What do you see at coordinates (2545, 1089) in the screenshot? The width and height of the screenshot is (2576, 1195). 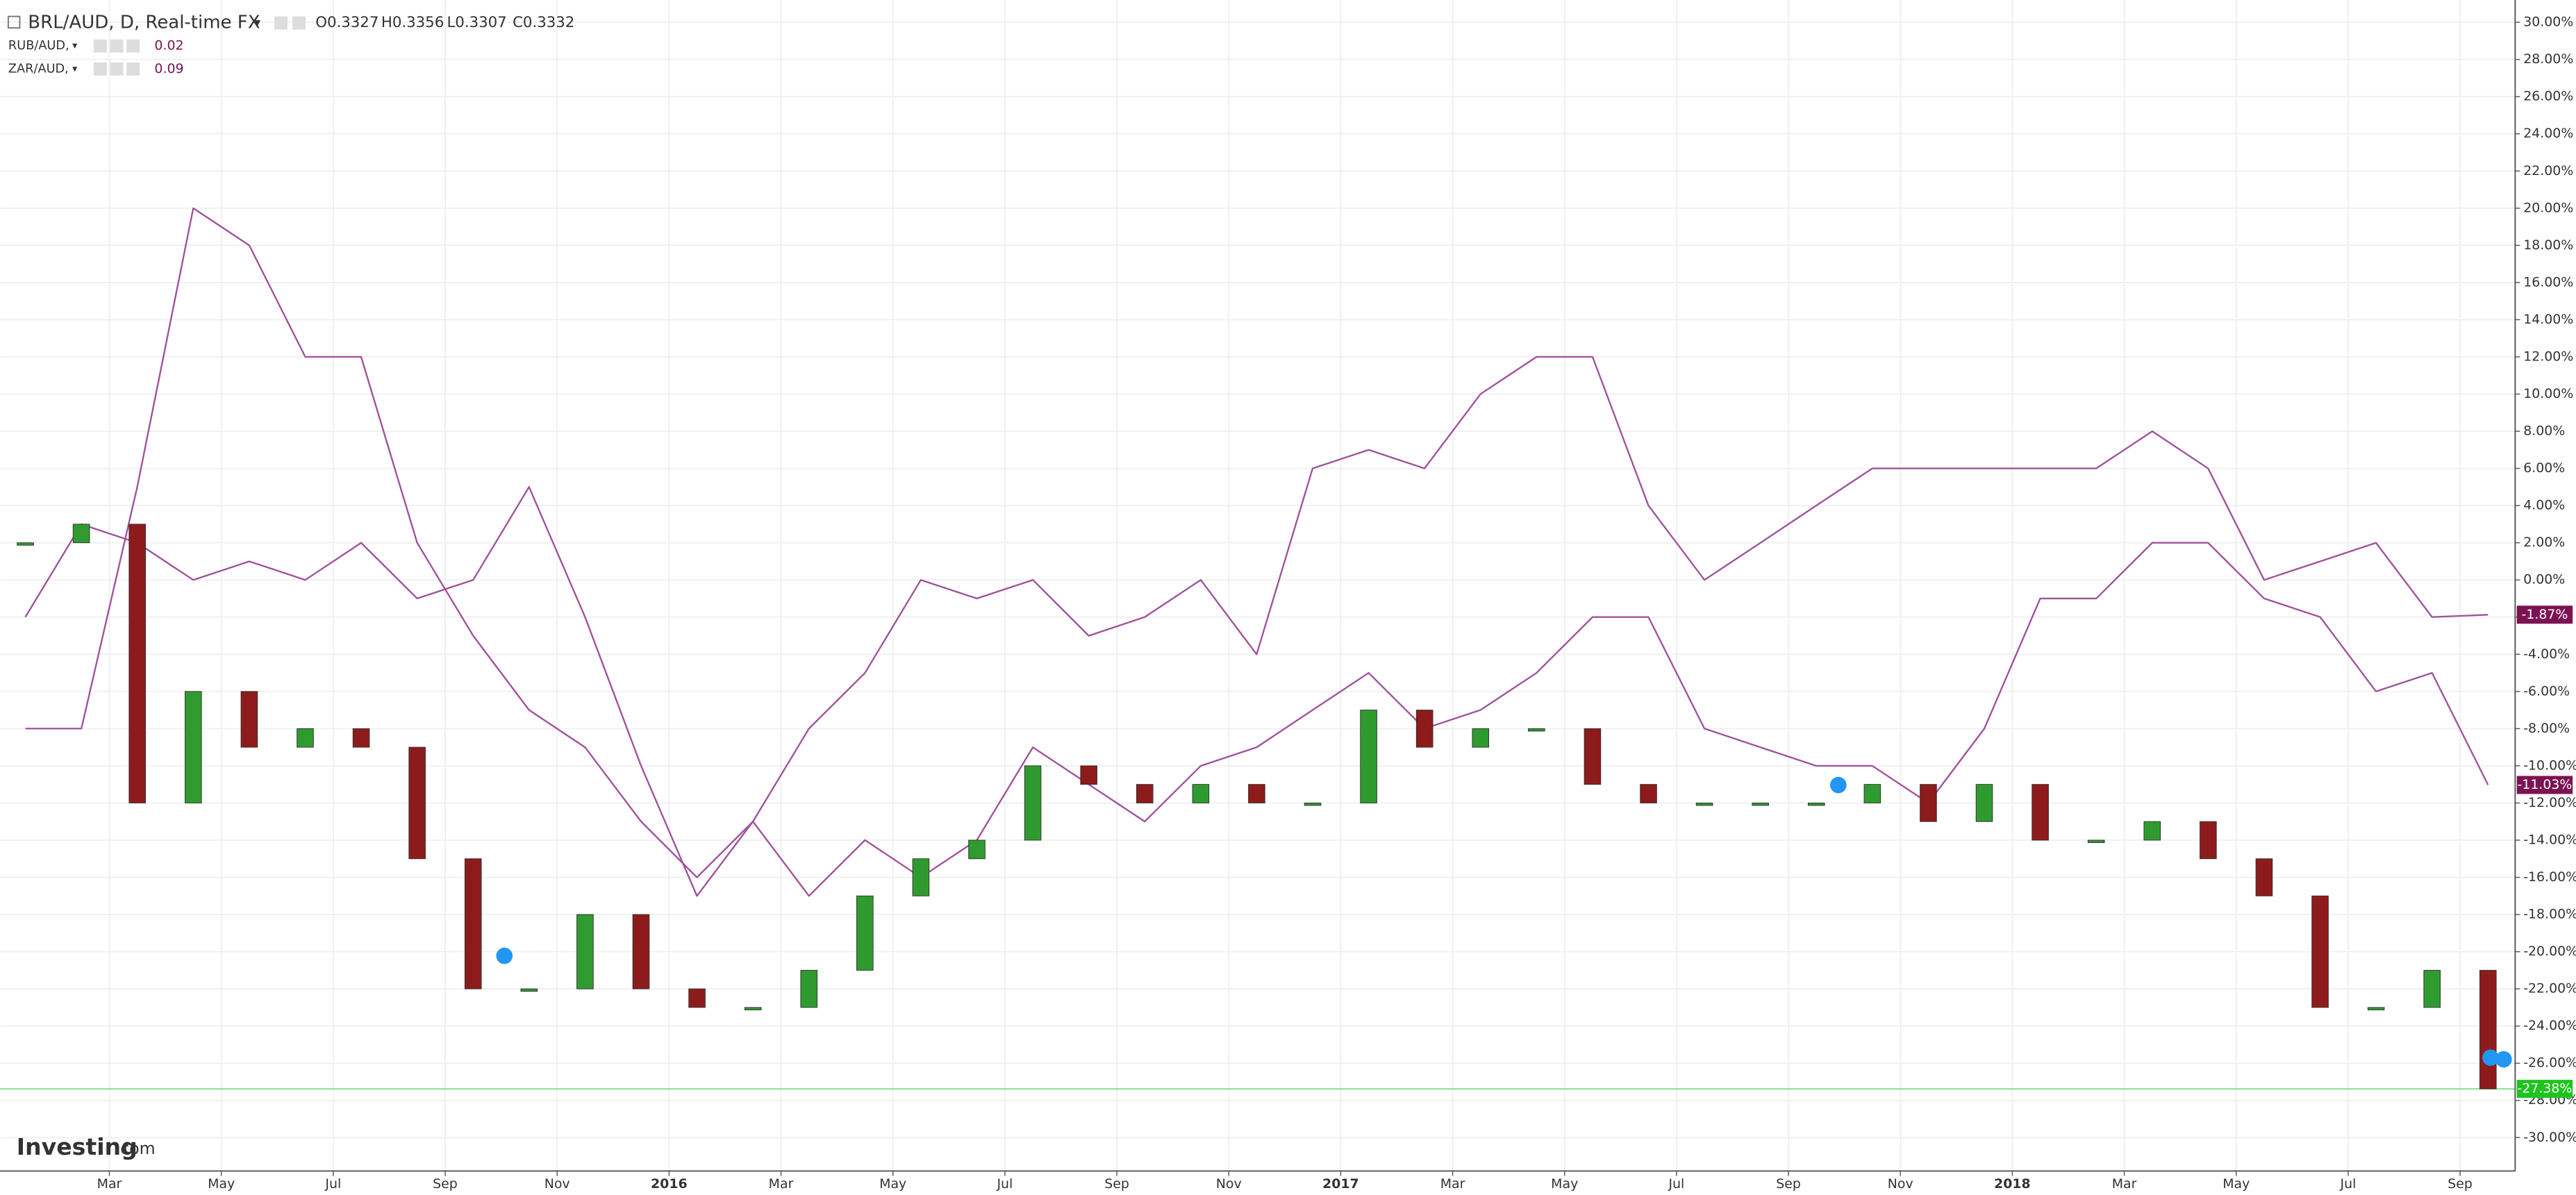 I see `last-value-label: -27.38%` at bounding box center [2545, 1089].